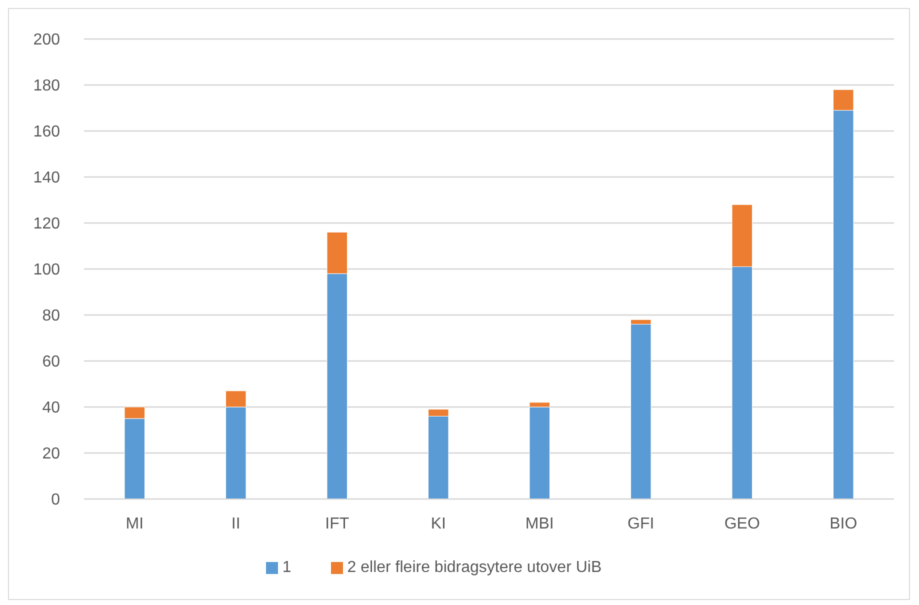 This screenshot has height=605, width=919. Describe the element at coordinates (46, 86) in the screenshot. I see `y-tick-label: 180` at that location.